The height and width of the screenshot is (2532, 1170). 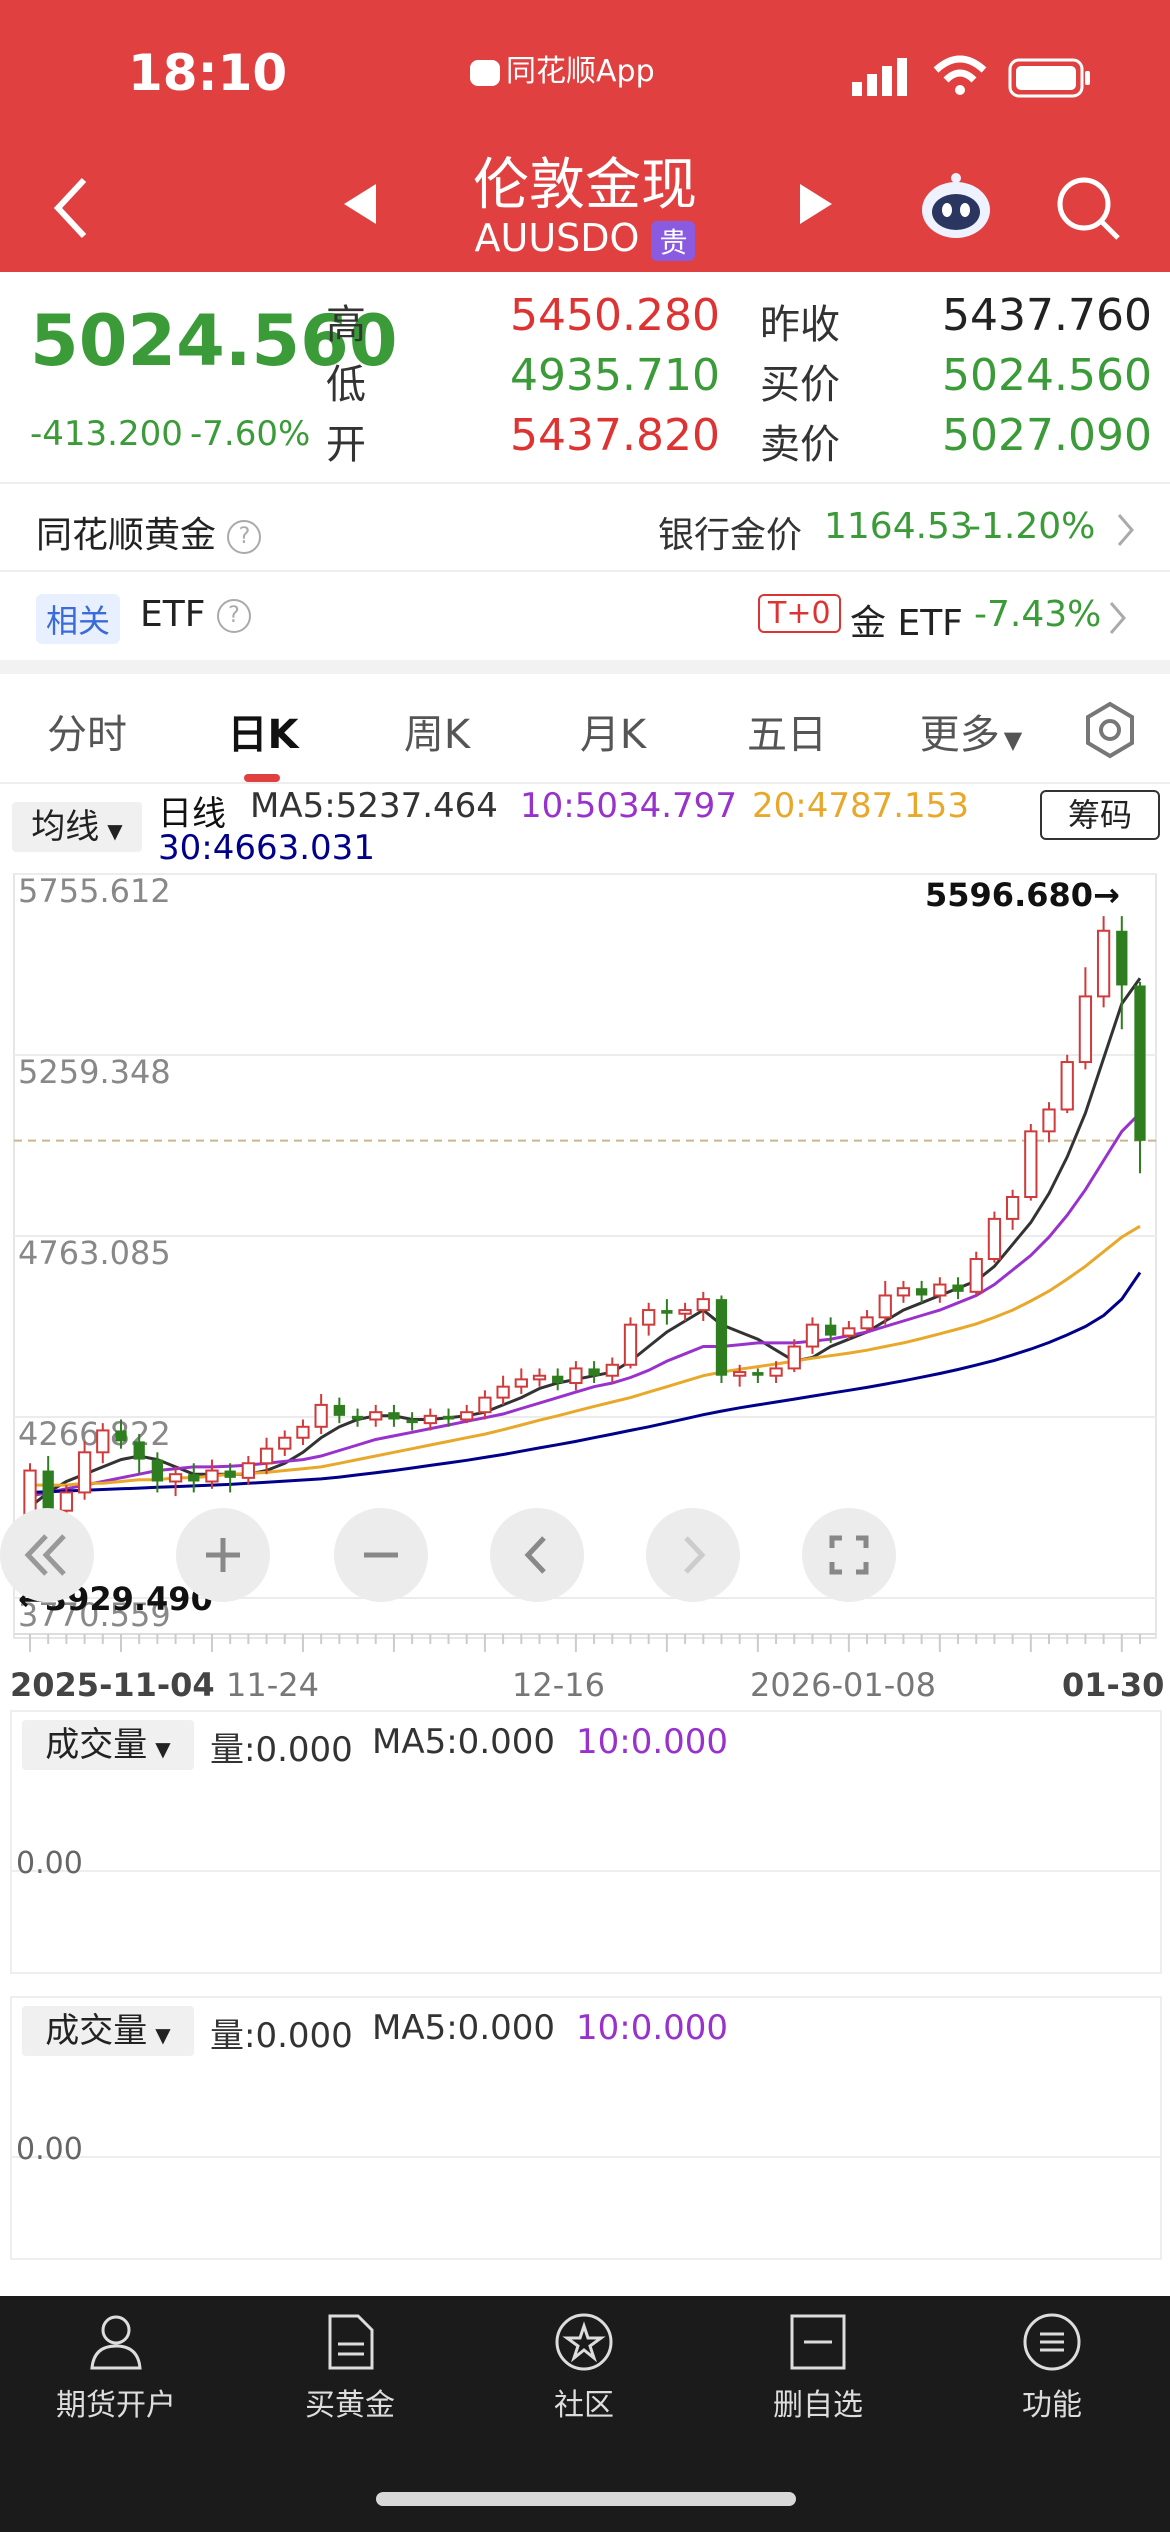 What do you see at coordinates (149, 532) in the screenshot?
I see `gold-row-label: 同花顺黄金 ?` at bounding box center [149, 532].